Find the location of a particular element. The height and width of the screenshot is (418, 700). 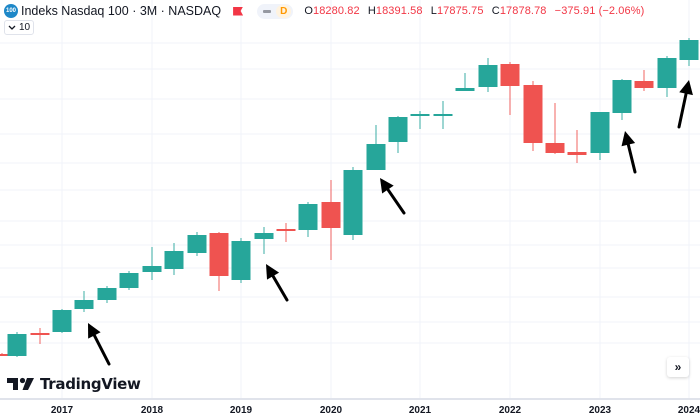

double-chevron-right-icon: » is located at coordinates (678, 367).